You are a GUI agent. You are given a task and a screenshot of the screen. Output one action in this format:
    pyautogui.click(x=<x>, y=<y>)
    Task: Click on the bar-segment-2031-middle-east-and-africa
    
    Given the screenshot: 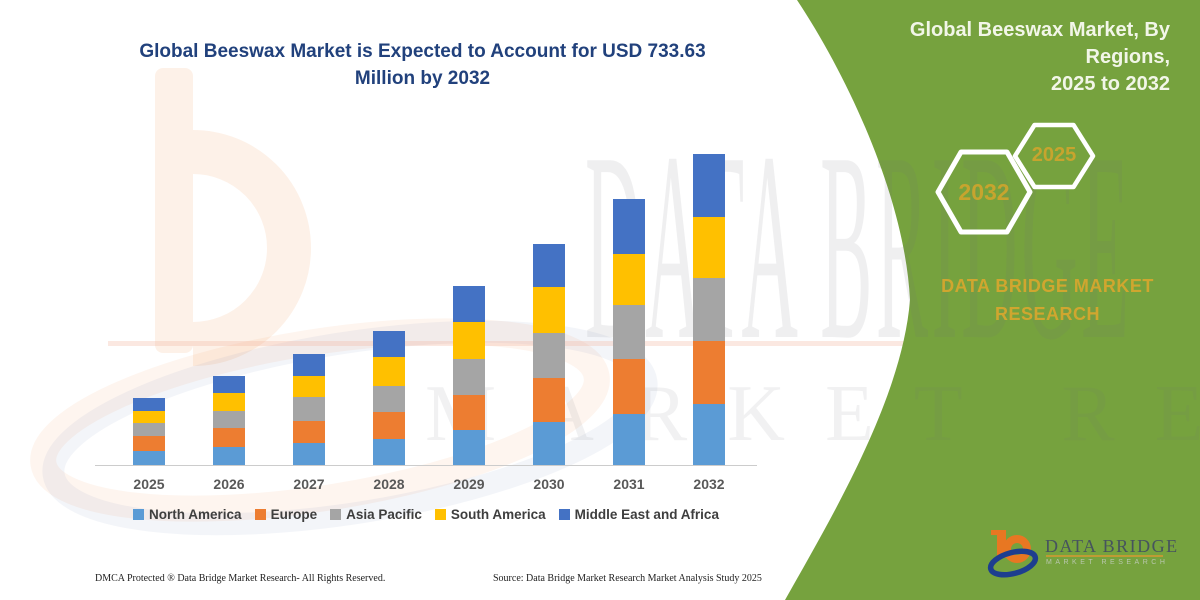 What is the action you would take?
    pyautogui.click(x=629, y=226)
    